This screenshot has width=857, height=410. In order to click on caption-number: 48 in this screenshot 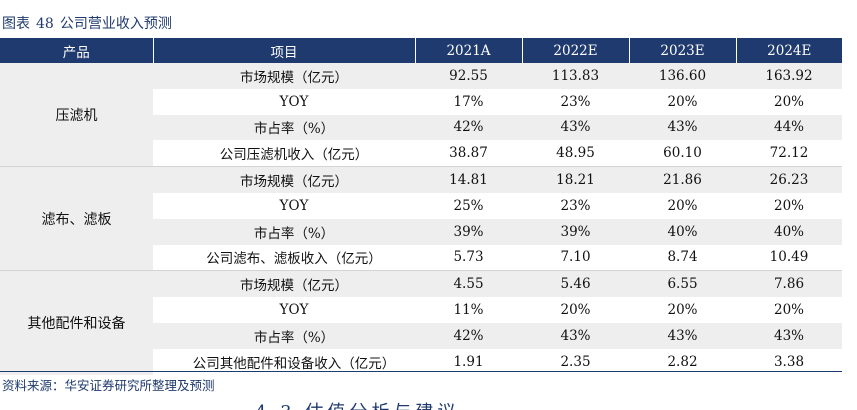, I will do `click(45, 24)`.